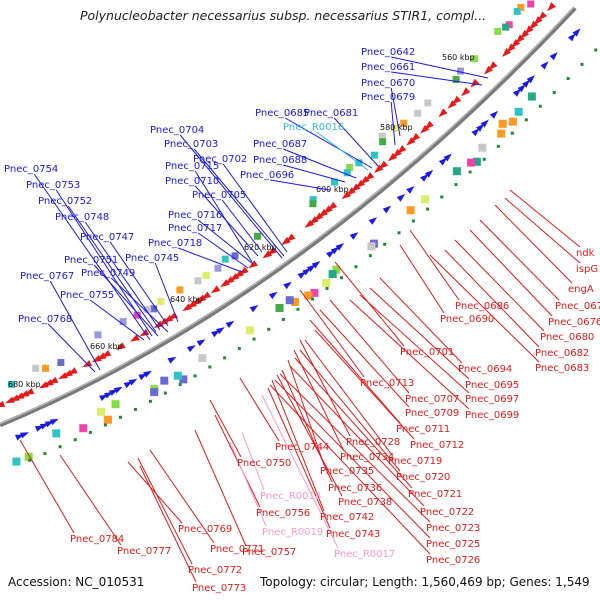 This screenshot has width=600, height=600. I want to click on gene-label: Pnec_0685, so click(282, 113).